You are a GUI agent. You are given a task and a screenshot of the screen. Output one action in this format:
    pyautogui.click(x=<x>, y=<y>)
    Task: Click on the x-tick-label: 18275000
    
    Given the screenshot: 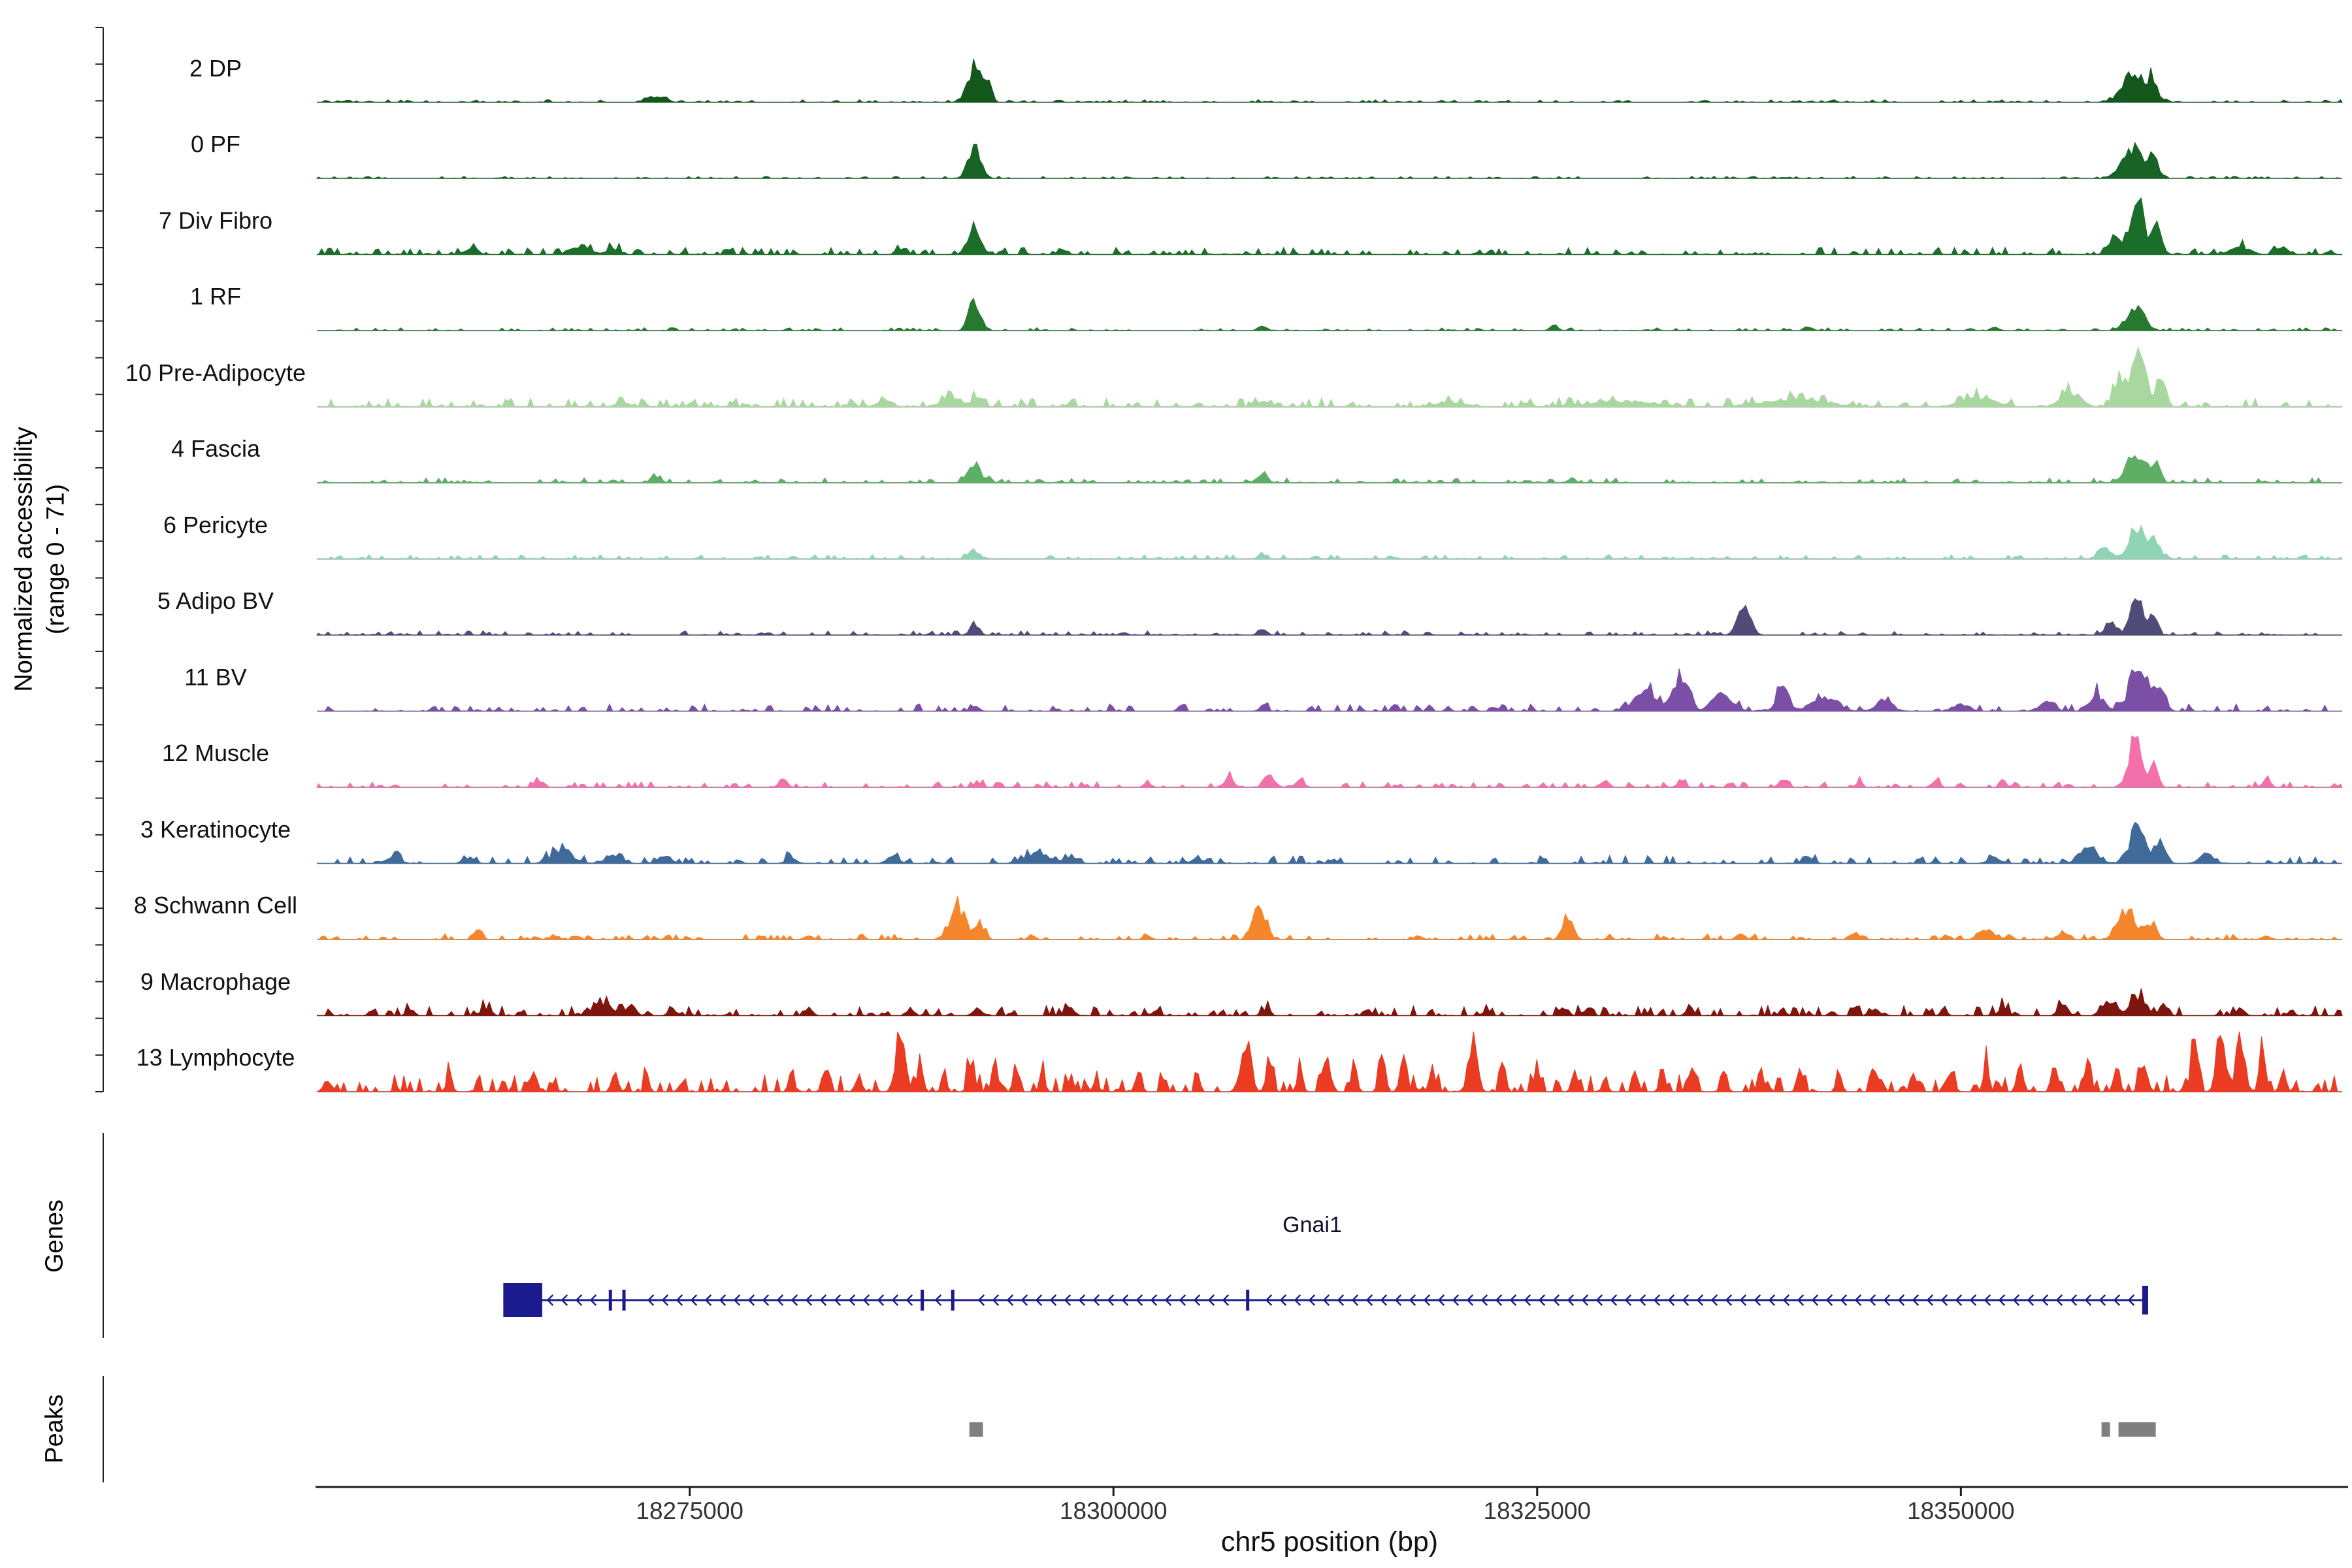 What is the action you would take?
    pyautogui.click(x=690, y=1510)
    